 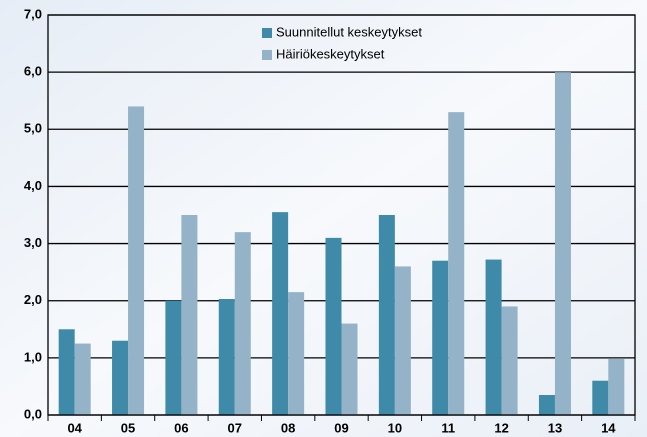 What do you see at coordinates (341, 427) in the screenshot?
I see `x-tick-label: 09` at bounding box center [341, 427].